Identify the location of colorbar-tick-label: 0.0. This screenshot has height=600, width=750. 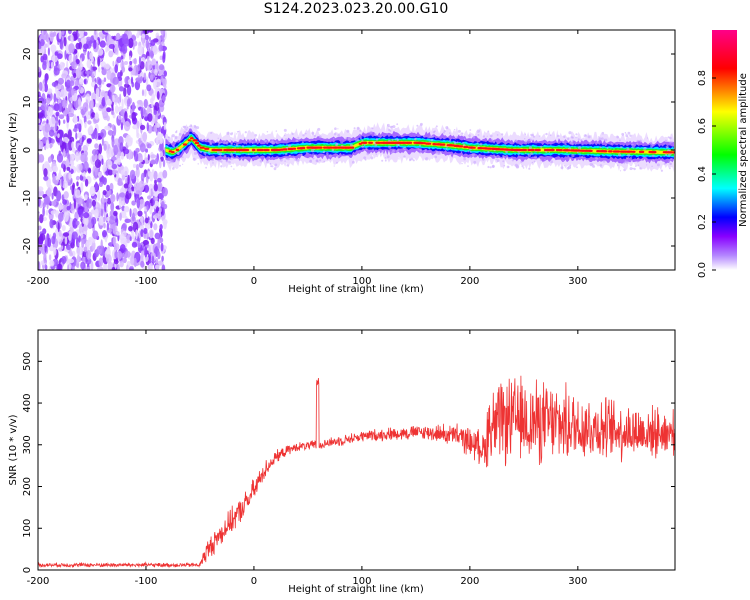
(702, 270).